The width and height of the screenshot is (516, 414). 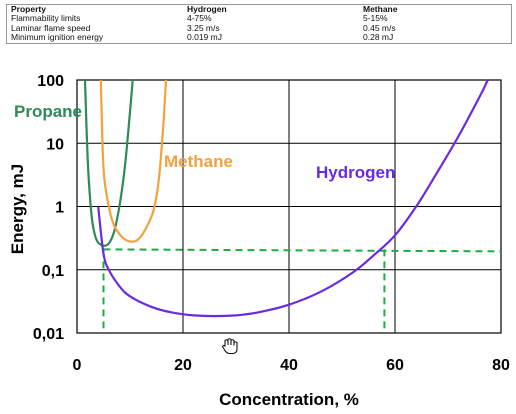 What do you see at coordinates (50, 81) in the screenshot?
I see `y-tick-label: 100` at bounding box center [50, 81].